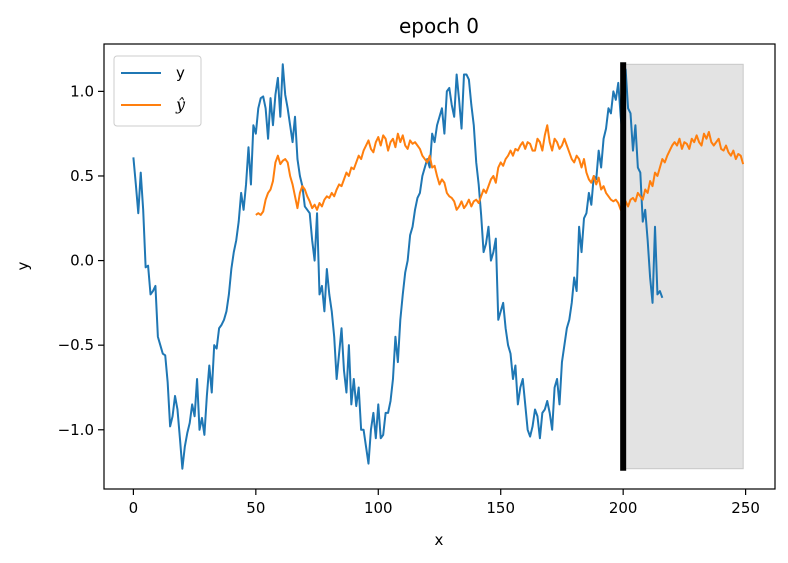 The width and height of the screenshot is (788, 563). I want to click on chart-title: epoch 0, so click(439, 26).